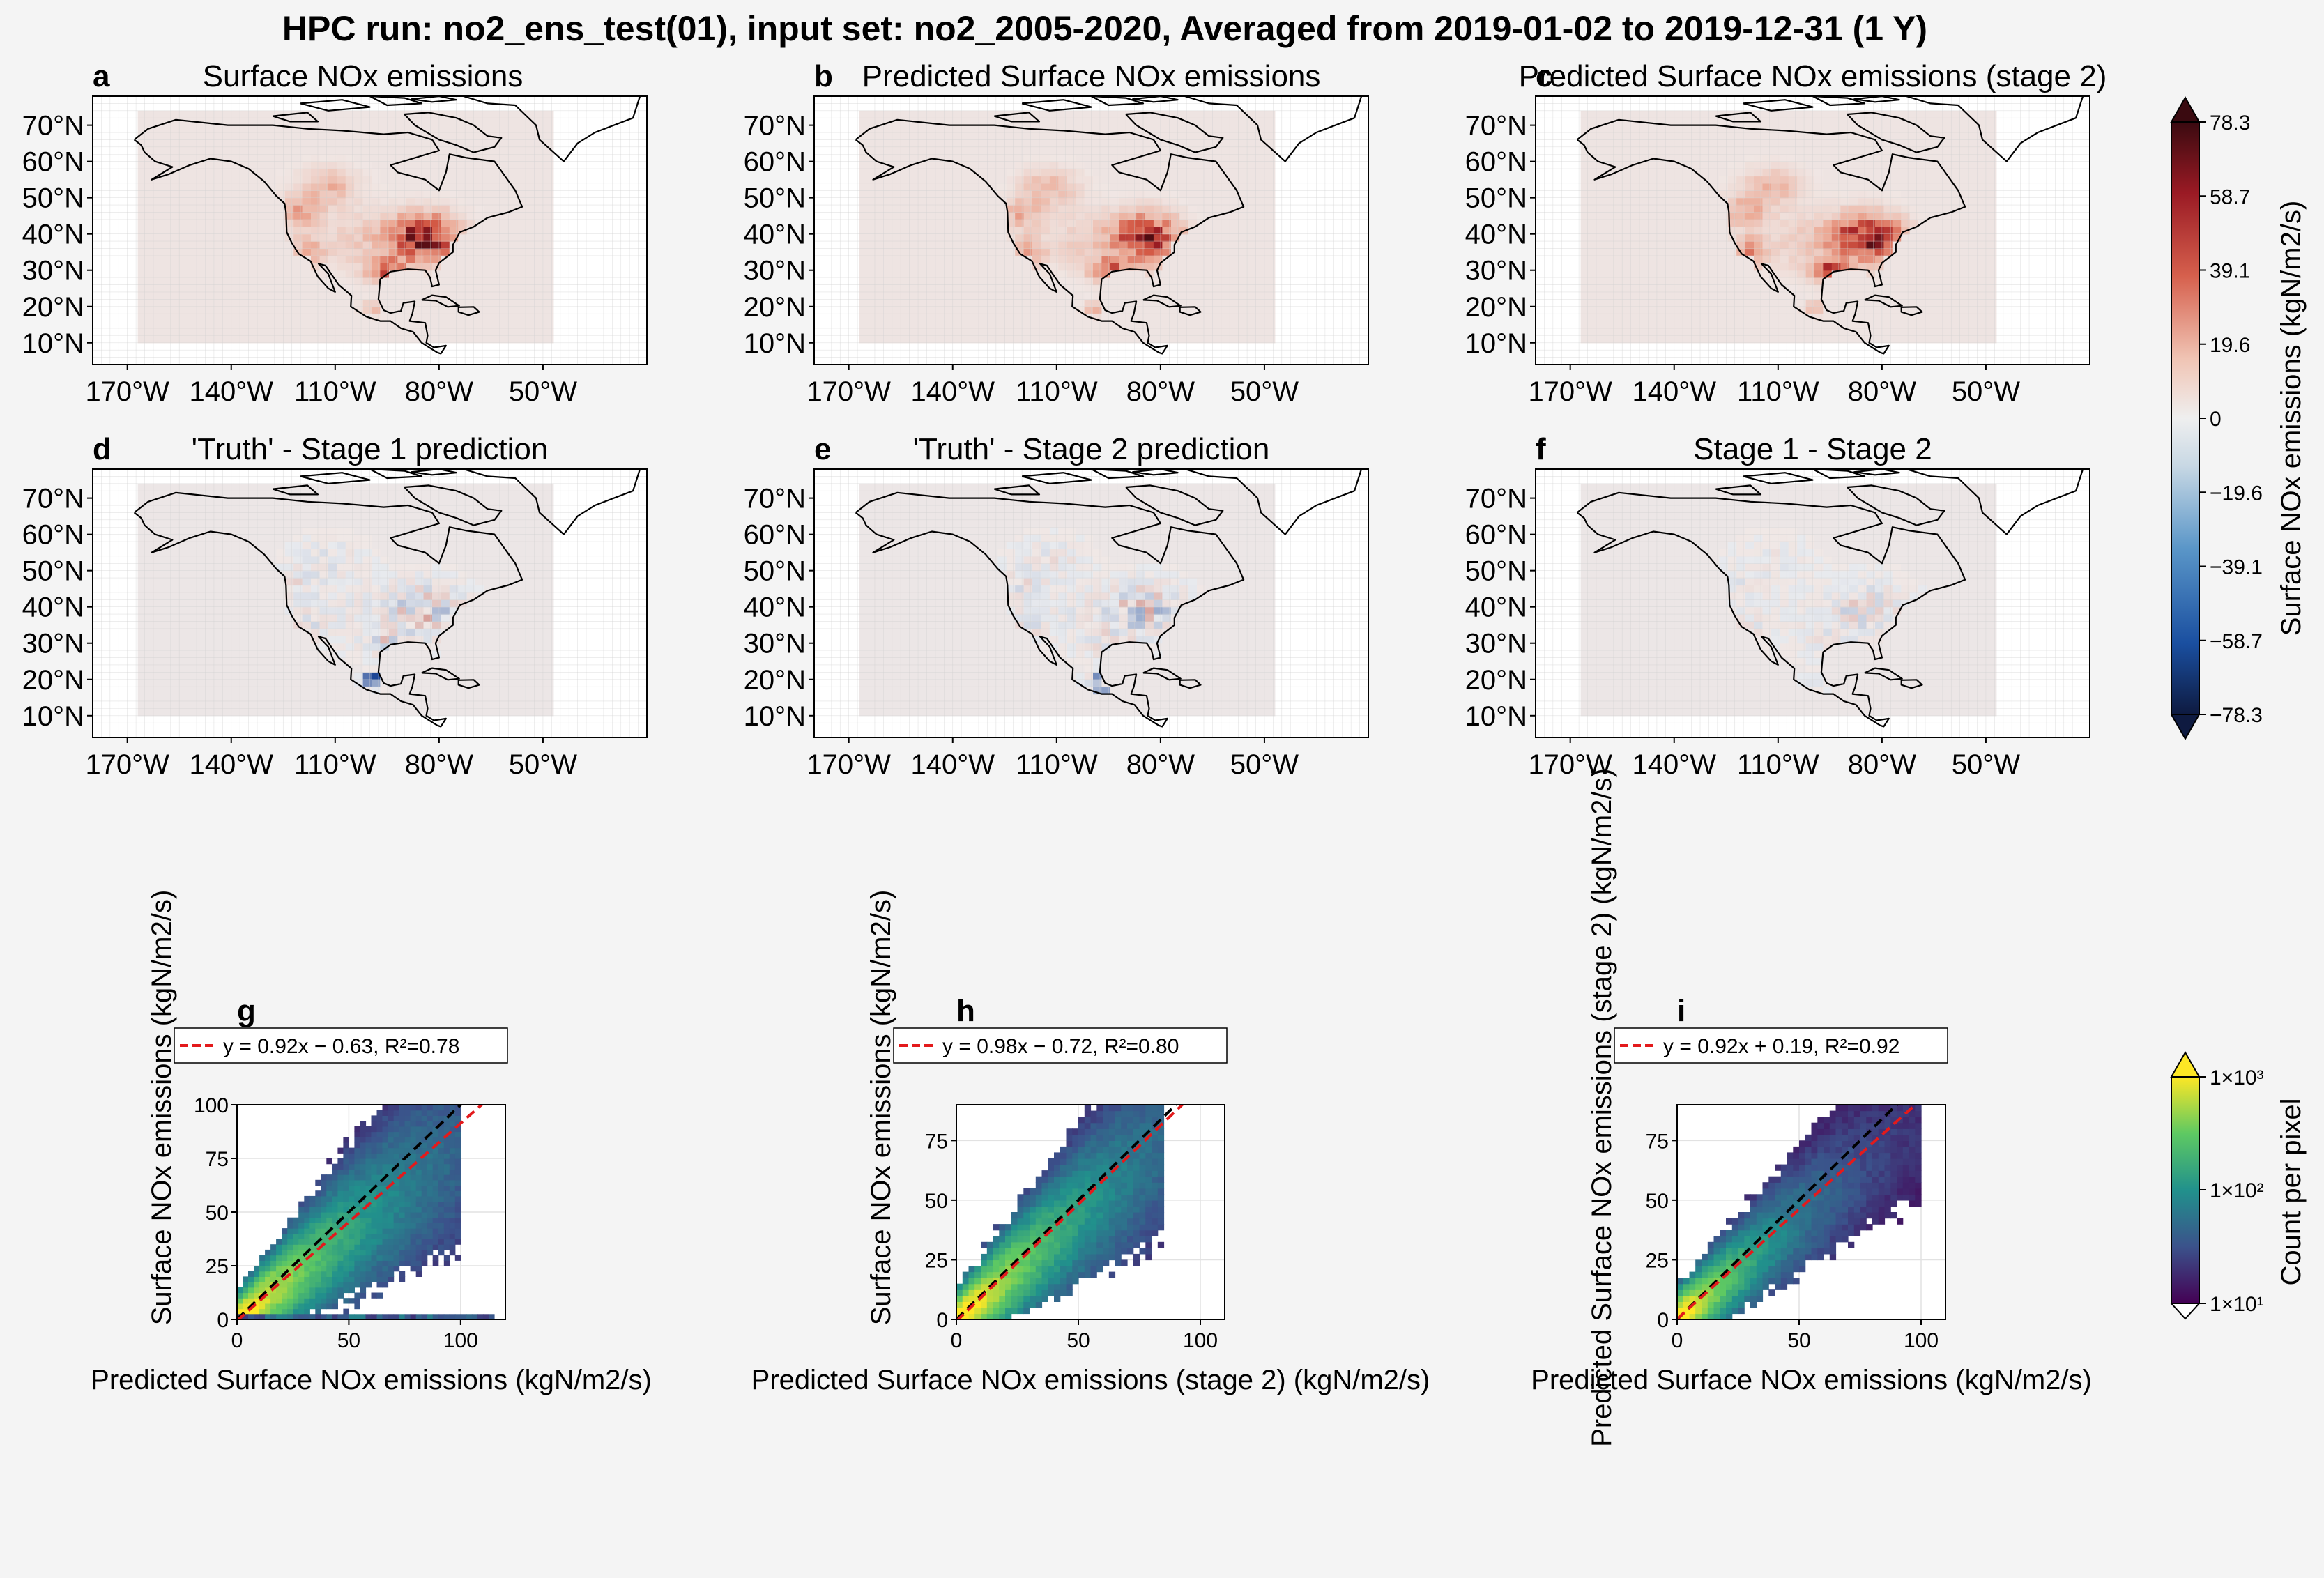 This screenshot has height=1578, width=2324. What do you see at coordinates (775, 235) in the screenshot?
I see `lat-tick-label: 40°N` at bounding box center [775, 235].